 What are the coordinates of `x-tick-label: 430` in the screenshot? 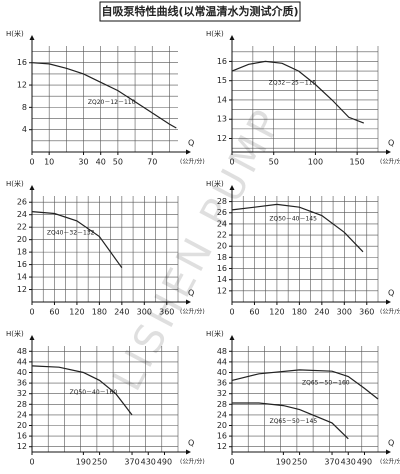 It's located at (148, 462).